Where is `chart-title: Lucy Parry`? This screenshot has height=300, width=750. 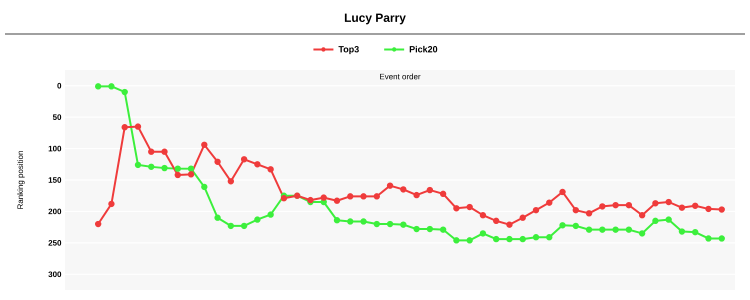 chart-title: Lucy Parry is located at coordinates (375, 19).